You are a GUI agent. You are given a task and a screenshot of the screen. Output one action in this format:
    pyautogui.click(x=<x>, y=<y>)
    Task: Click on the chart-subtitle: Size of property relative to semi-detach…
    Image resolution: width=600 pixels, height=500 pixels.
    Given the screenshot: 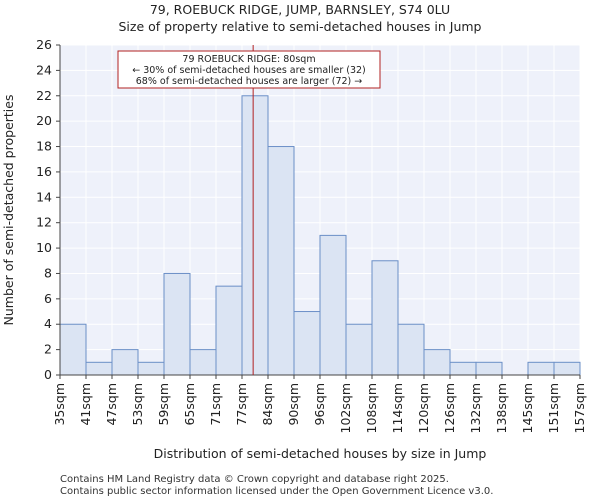 What is the action you would take?
    pyautogui.click(x=300, y=26)
    